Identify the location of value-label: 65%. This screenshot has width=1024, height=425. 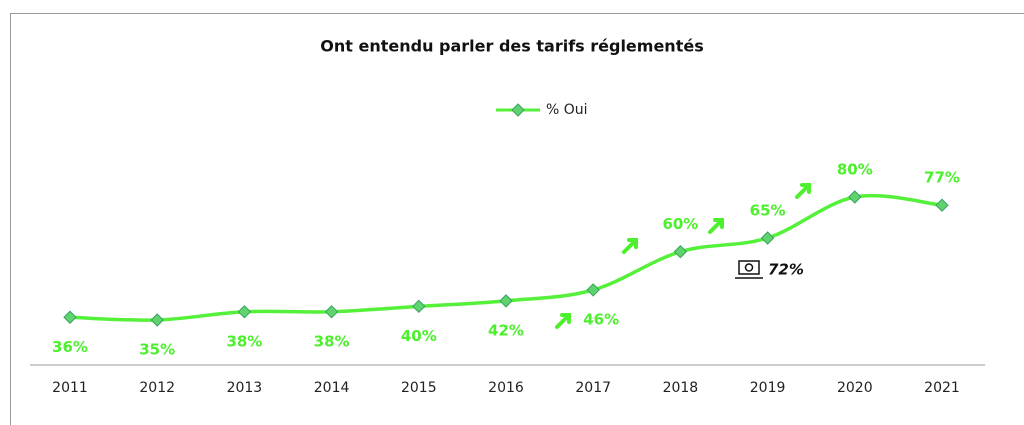
(768, 211).